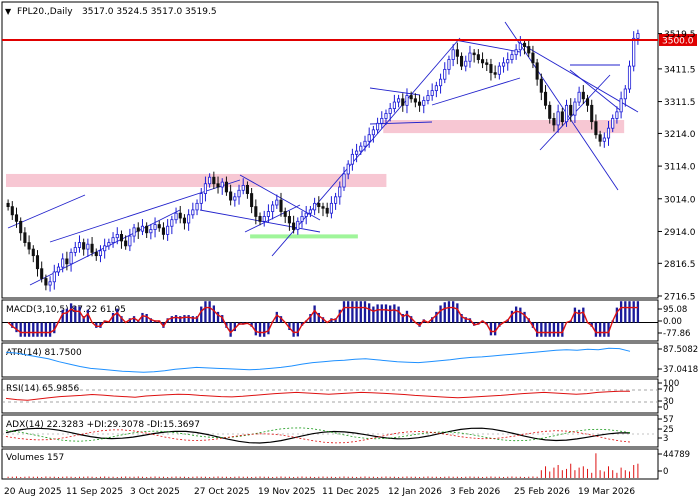 The width and height of the screenshot is (700, 504). What do you see at coordinates (680, 70) in the screenshot?
I see `price-tick-label: 3411.5` at bounding box center [680, 70].